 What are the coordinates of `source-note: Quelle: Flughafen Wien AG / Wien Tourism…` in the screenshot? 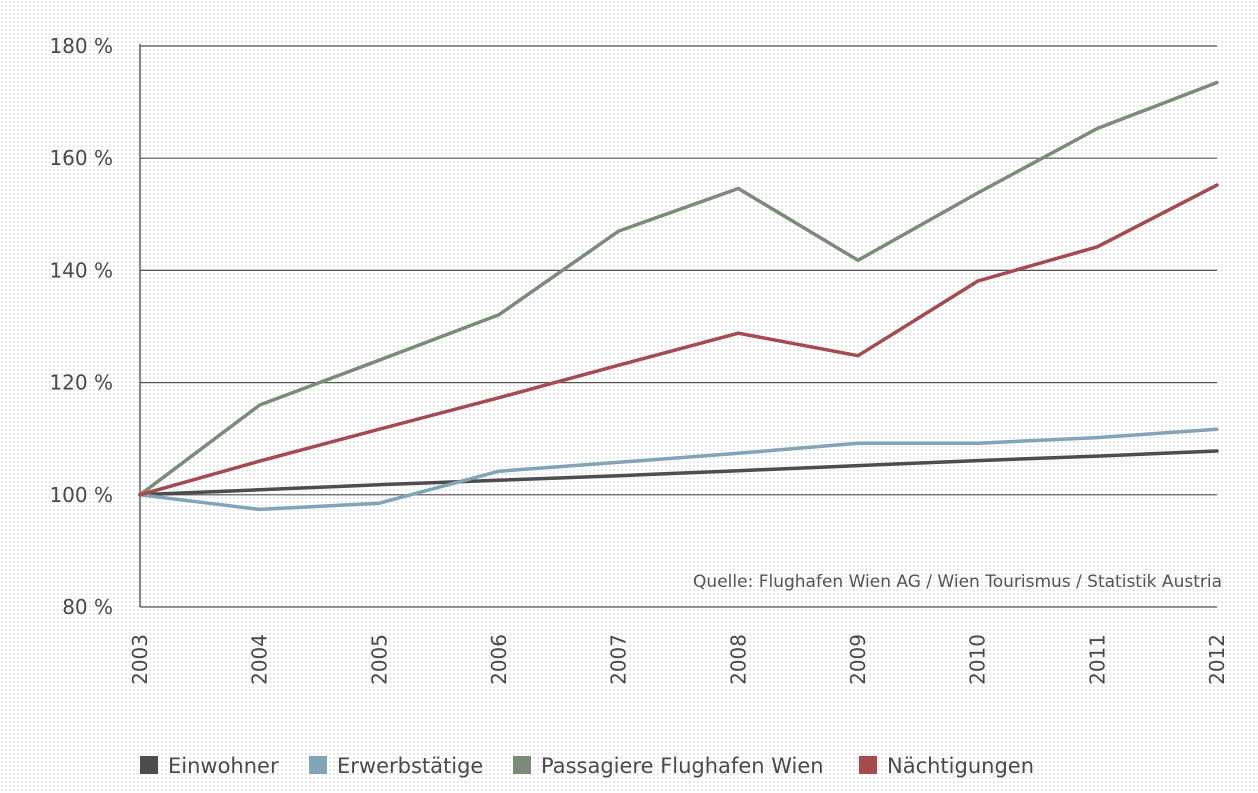 It's located at (957, 582).